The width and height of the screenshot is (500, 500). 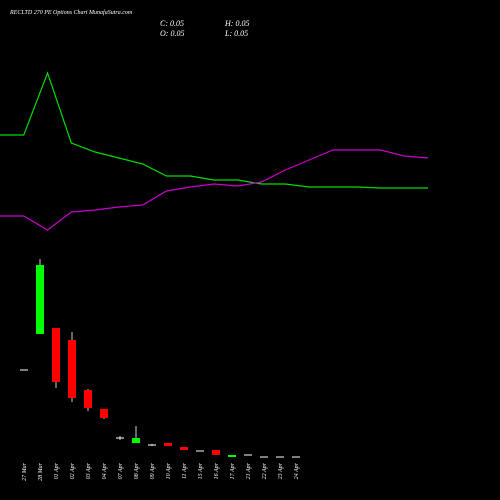 What do you see at coordinates (236, 23) in the screenshot?
I see `ohlc-info: H: 0.05` at bounding box center [236, 23].